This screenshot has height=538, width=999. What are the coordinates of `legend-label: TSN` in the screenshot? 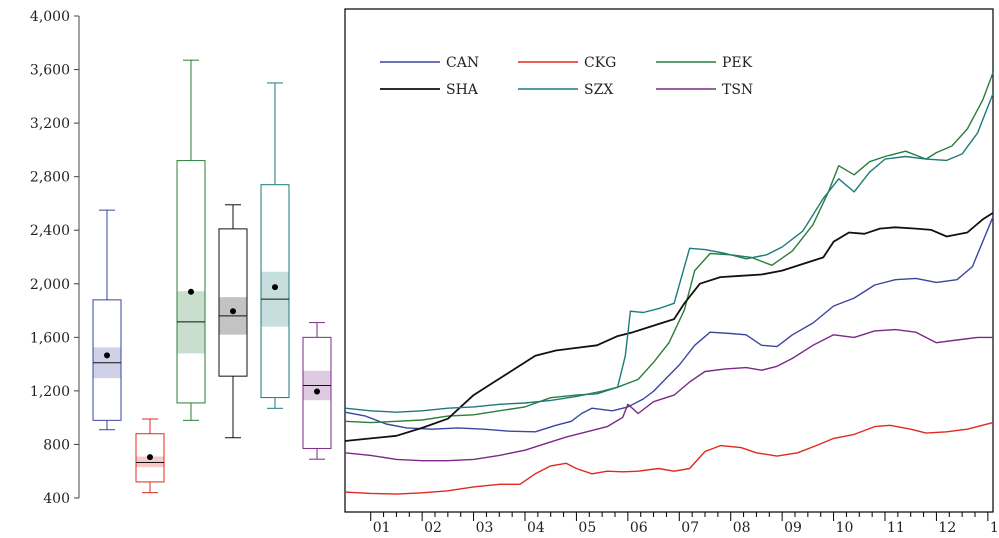 It's located at (737, 90).